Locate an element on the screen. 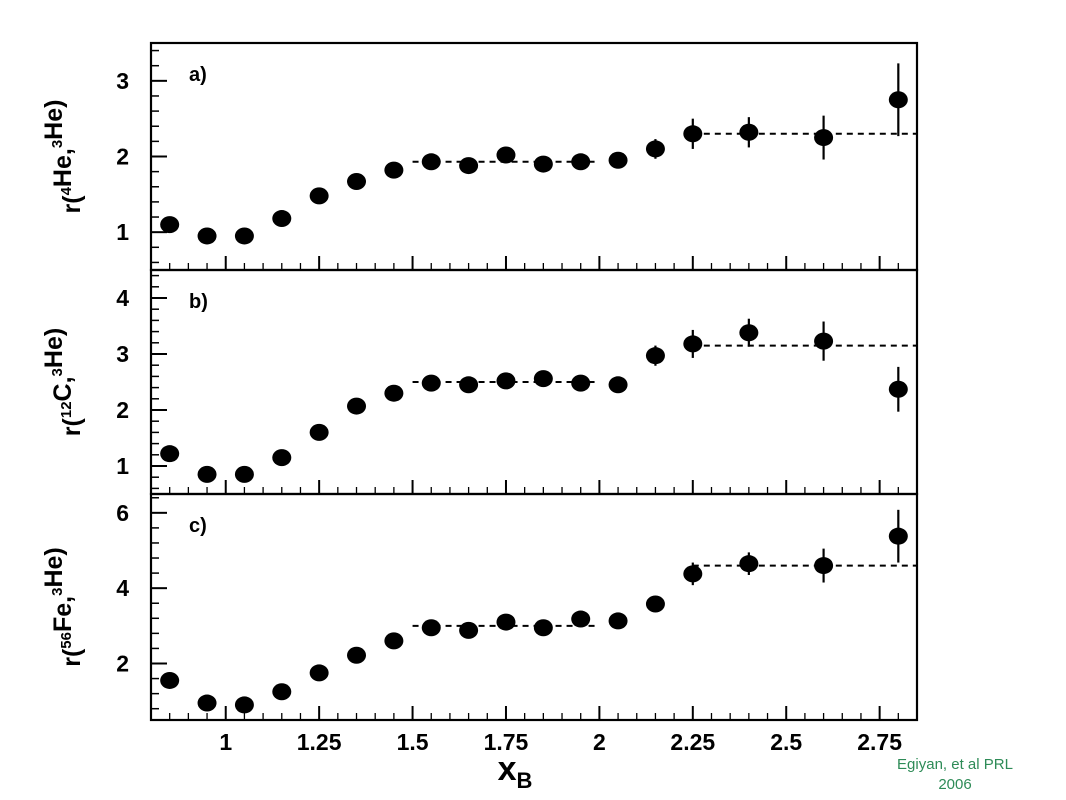  x-tick-label: 2.25 is located at coordinates (692, 742).